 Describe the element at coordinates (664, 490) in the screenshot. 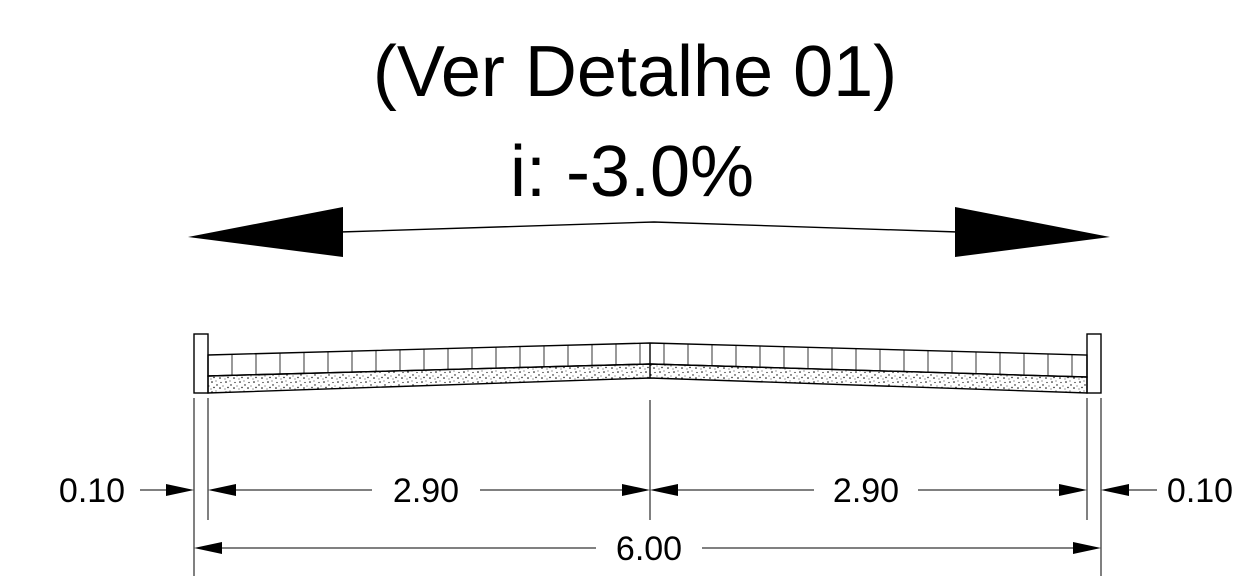

I see `dim-right-lane-arrow-start` at that location.